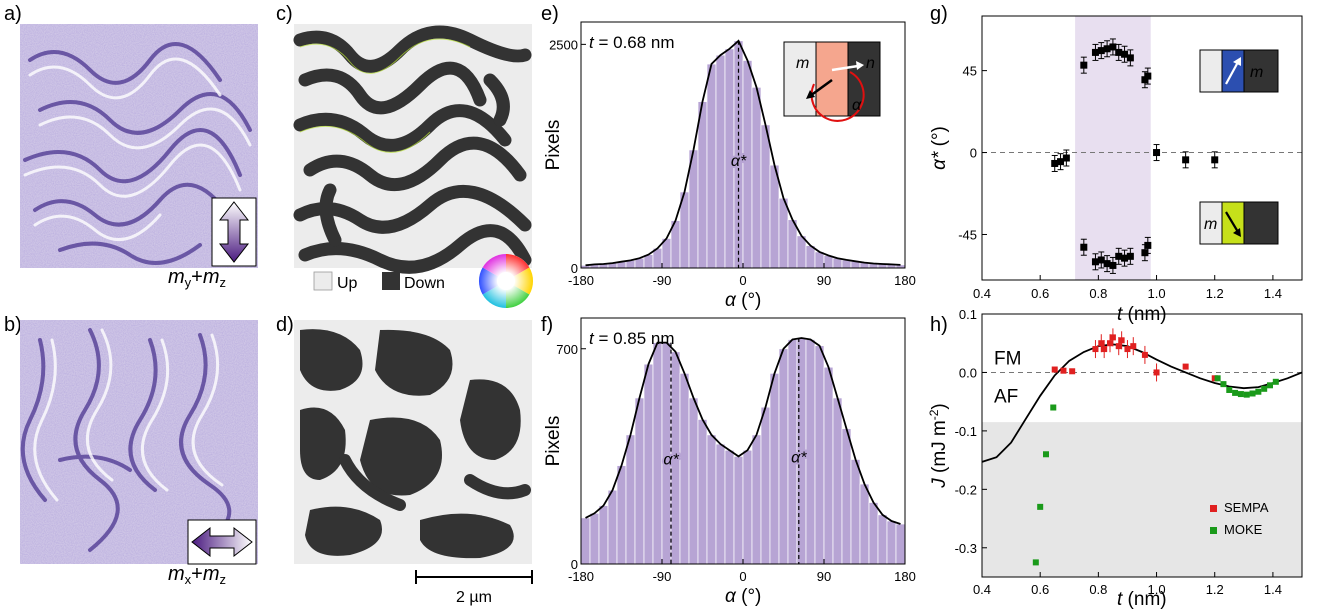 This screenshot has height=613, width=1320. Describe the element at coordinates (550, 14) in the screenshot. I see `panel-e-label: e)` at that location.